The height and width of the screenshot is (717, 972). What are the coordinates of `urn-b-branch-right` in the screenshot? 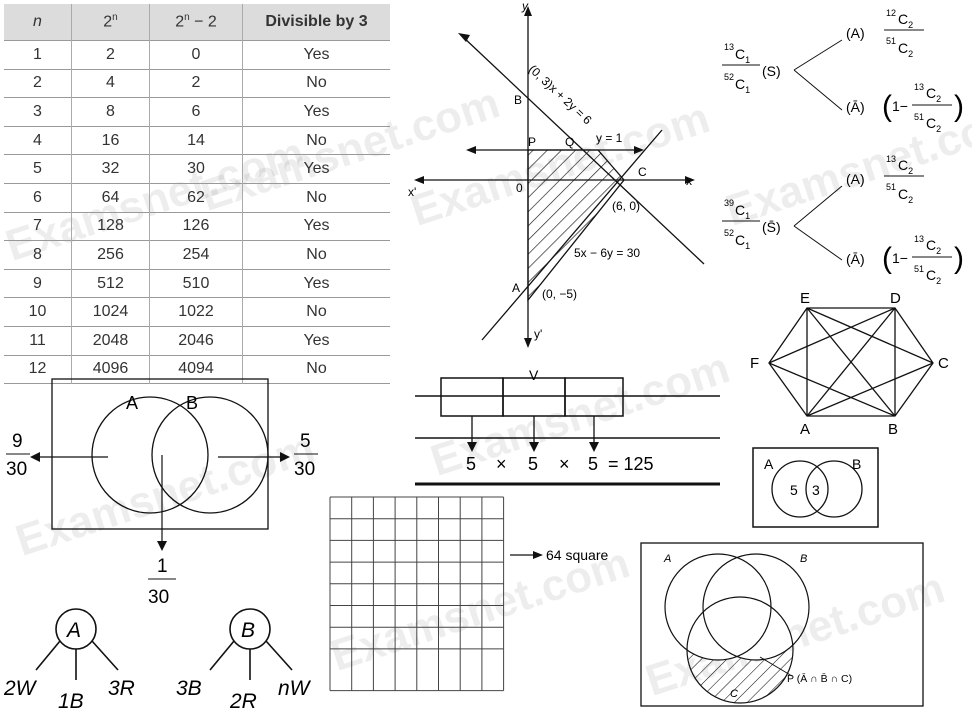 It's located at (279, 655).